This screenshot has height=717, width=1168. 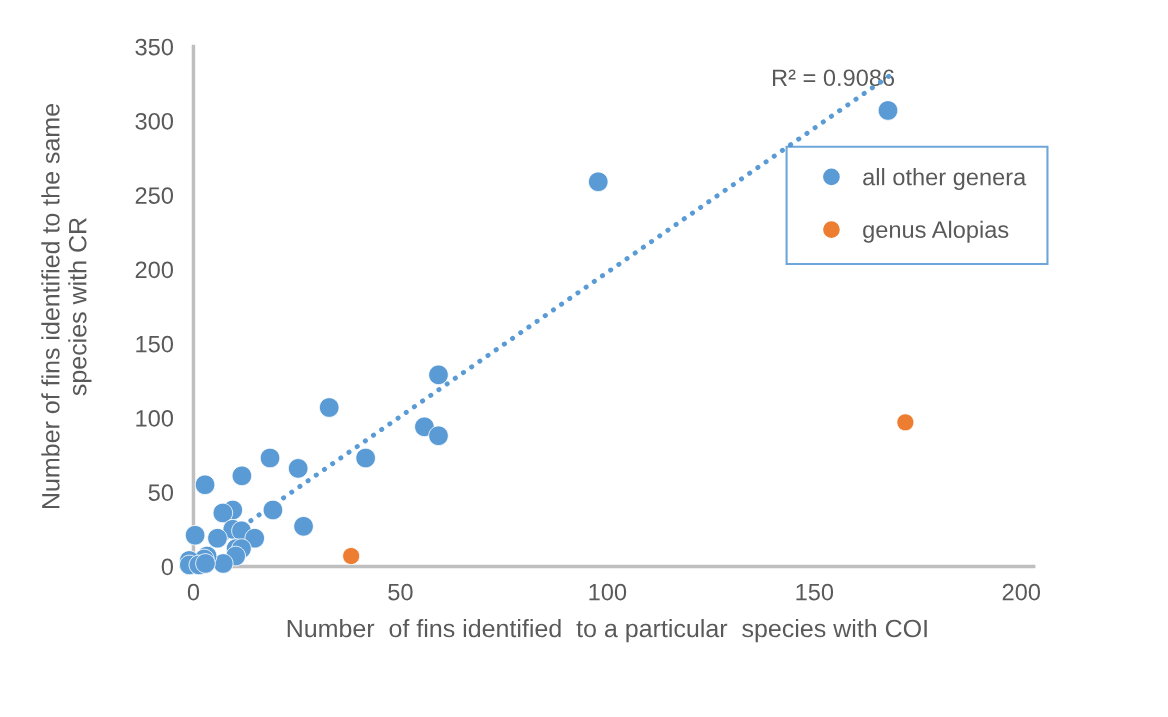 I want to click on y-tick-label: 100, so click(x=155, y=418).